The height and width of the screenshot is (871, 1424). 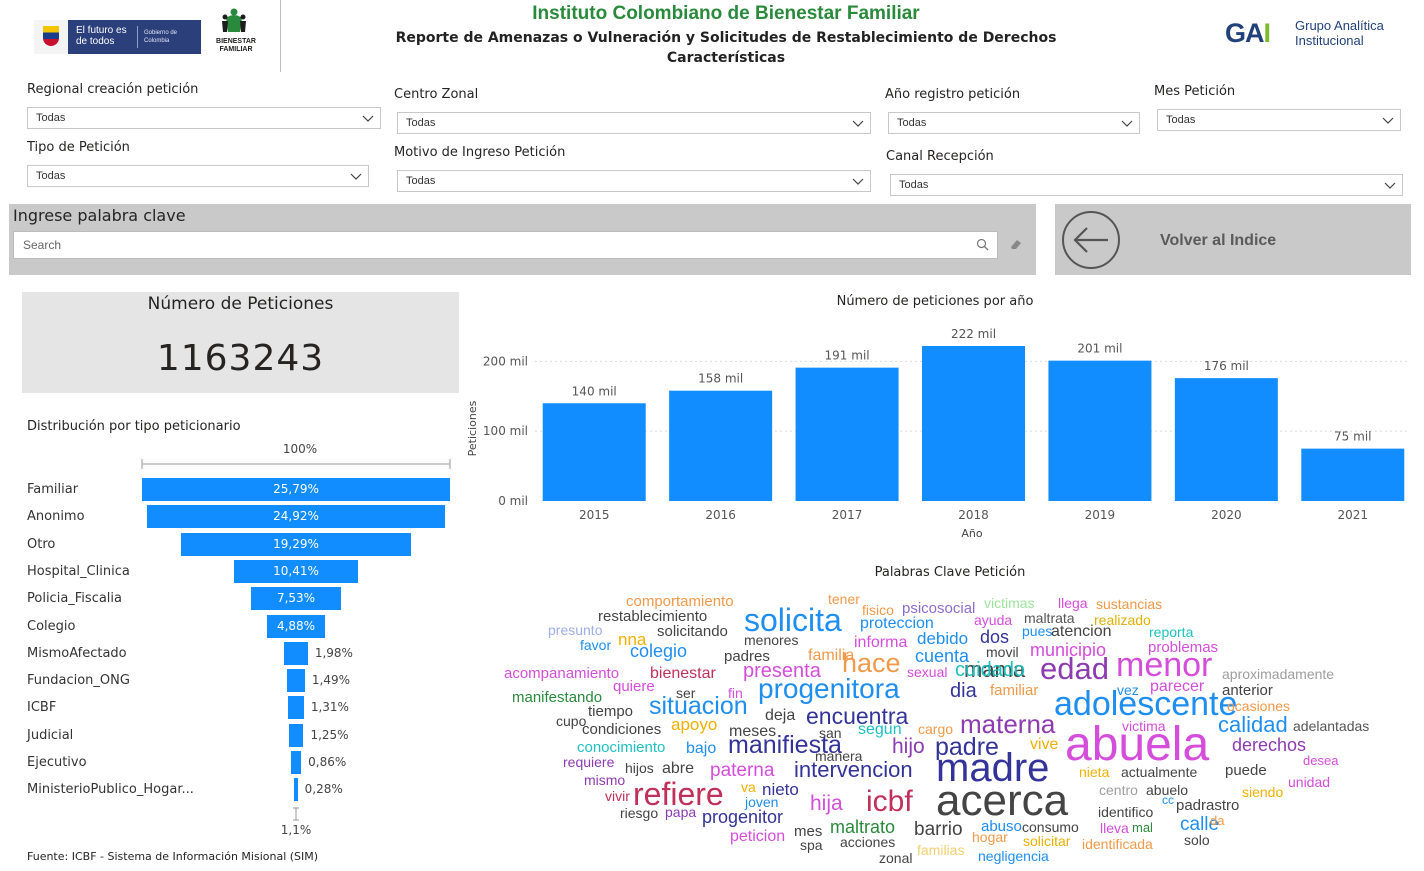 What do you see at coordinates (683, 673) in the screenshot?
I see `word-cloud-word: bienestar` at bounding box center [683, 673].